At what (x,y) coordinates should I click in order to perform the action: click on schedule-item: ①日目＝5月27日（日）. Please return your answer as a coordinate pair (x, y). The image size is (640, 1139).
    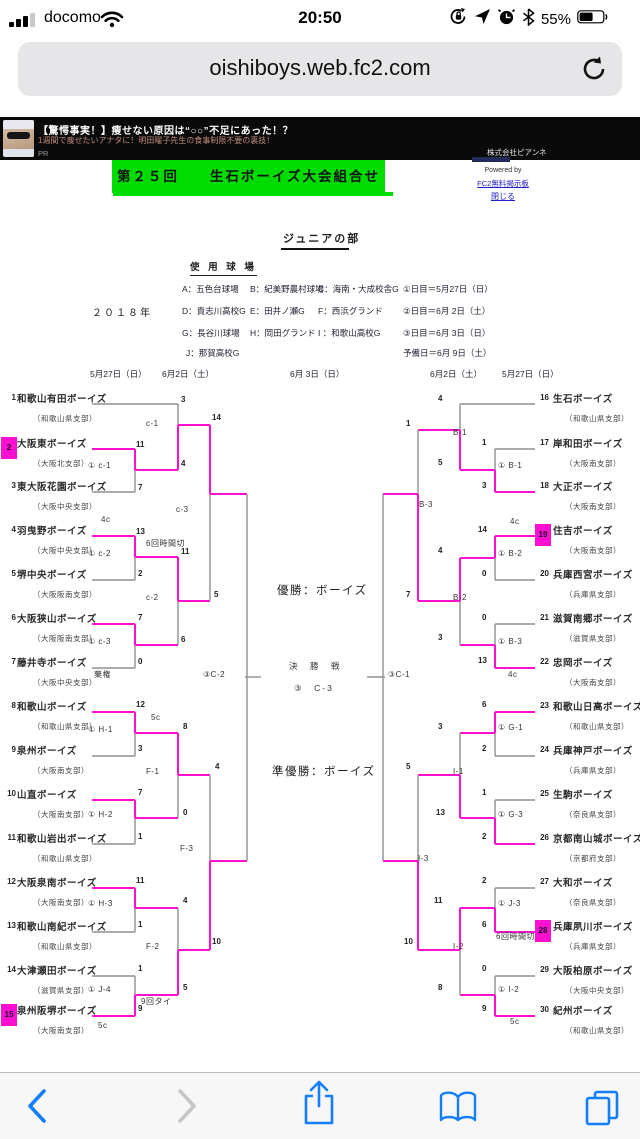
    Looking at the image, I should click on (448, 289).